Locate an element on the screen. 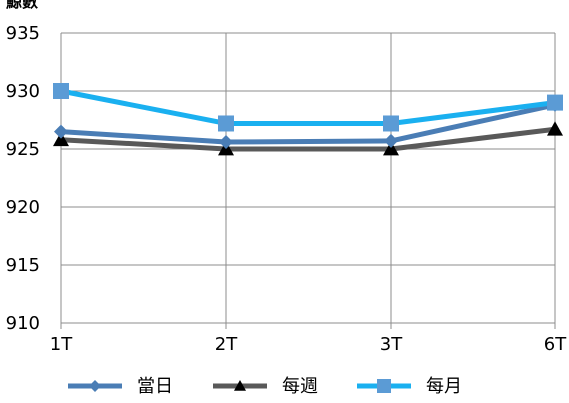 The image size is (569, 403). y-tick-label: 915 is located at coordinates (23, 265).